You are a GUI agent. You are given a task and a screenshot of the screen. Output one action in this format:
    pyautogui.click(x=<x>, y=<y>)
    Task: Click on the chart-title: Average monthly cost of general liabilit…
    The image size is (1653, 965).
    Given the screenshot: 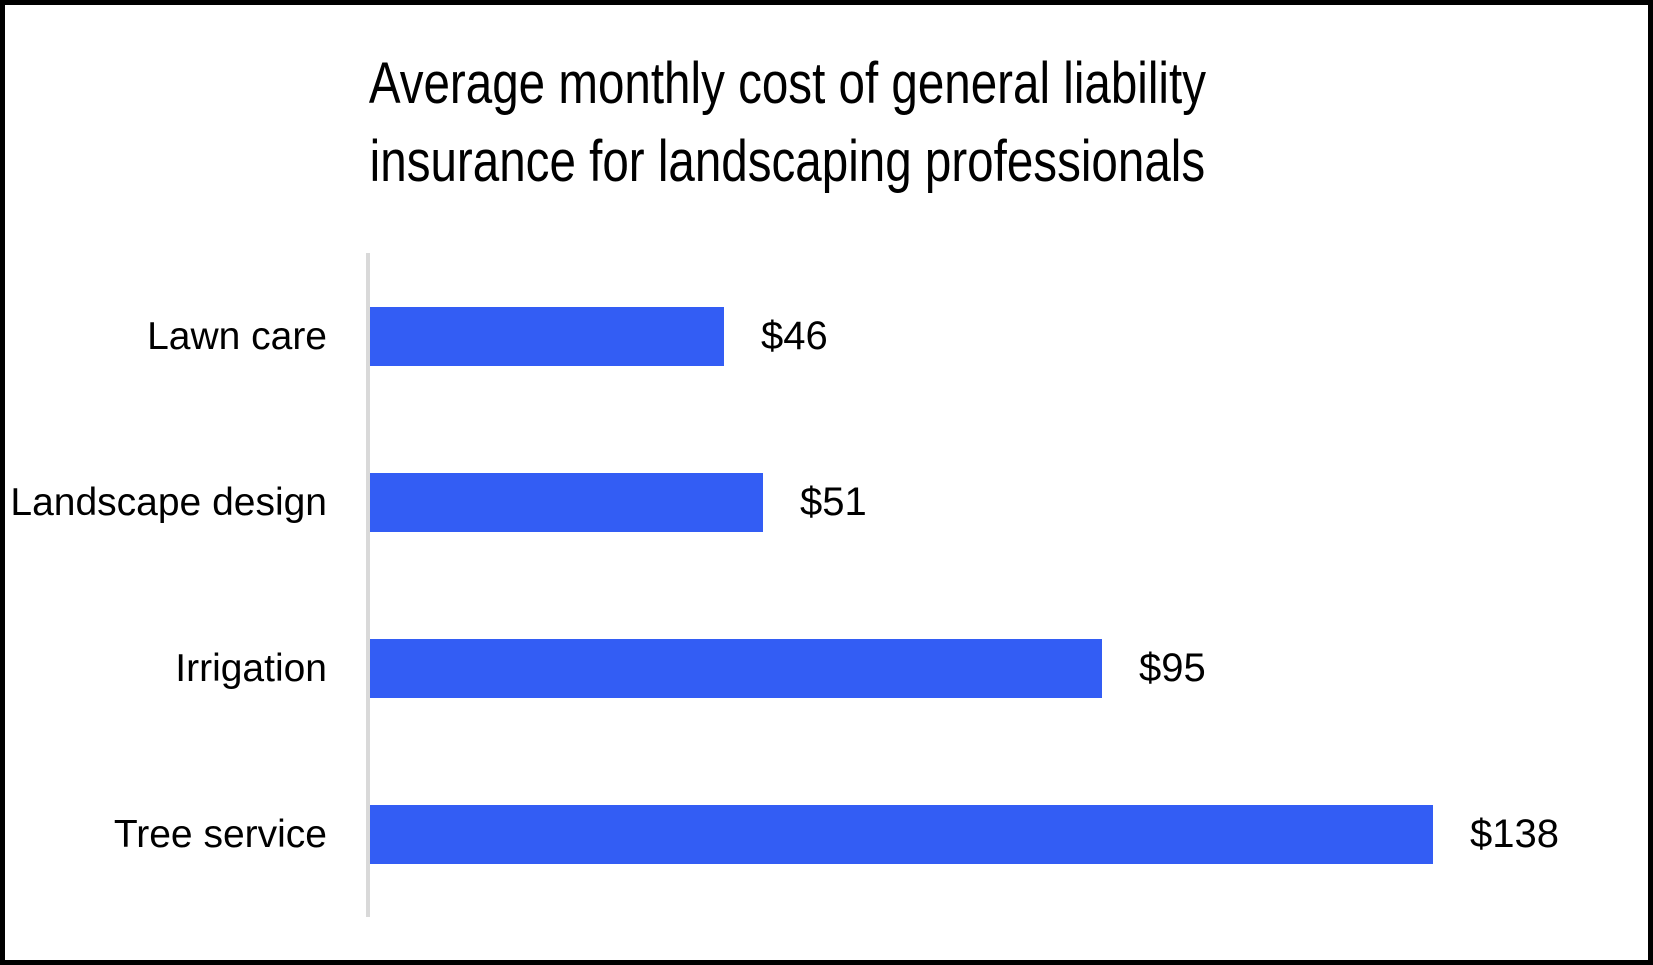 What is the action you would take?
    pyautogui.click(x=787, y=123)
    